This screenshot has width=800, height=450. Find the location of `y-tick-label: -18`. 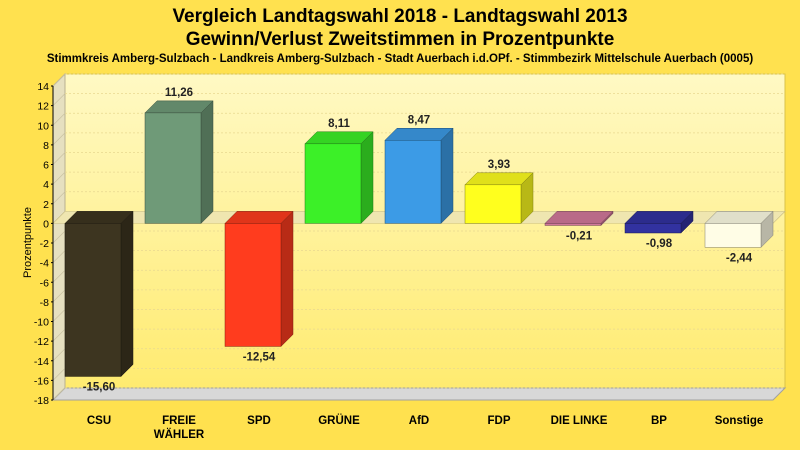

y-tick-label: -18 is located at coordinates (41, 401).